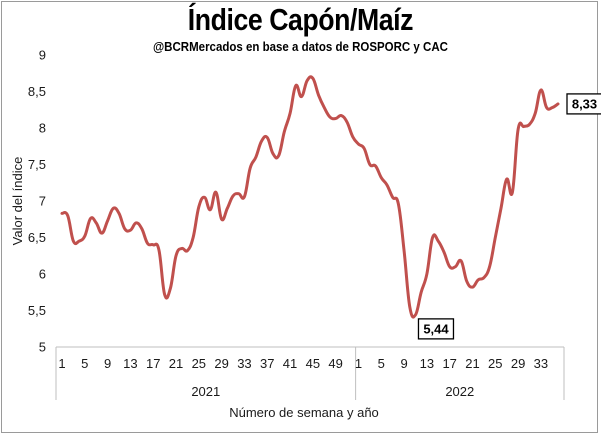  Describe the element at coordinates (42, 274) in the screenshot. I see `y-tick-label: 6` at that location.